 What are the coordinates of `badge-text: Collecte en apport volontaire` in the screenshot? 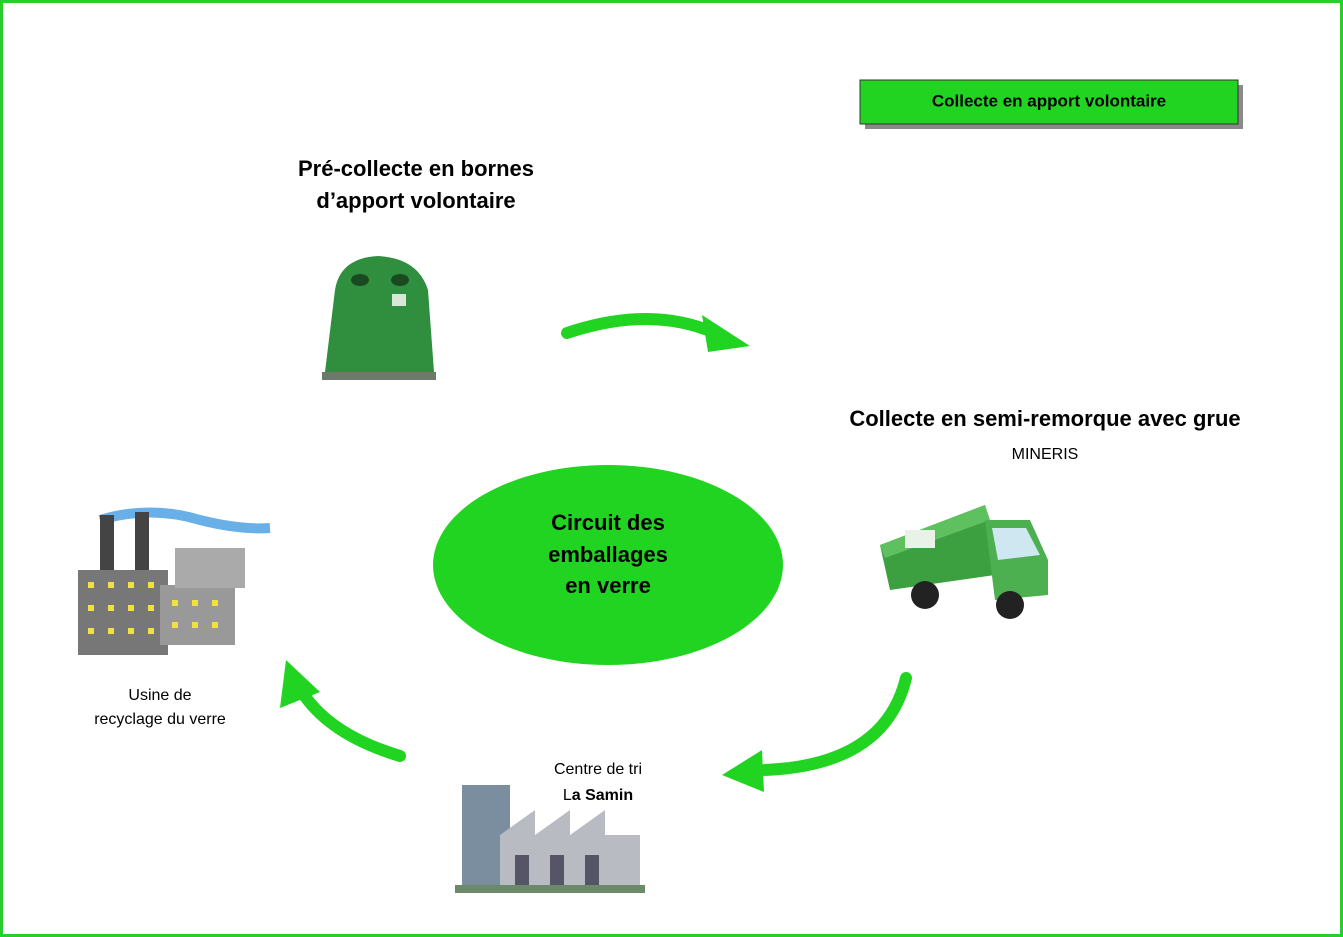 It's located at (1049, 100).